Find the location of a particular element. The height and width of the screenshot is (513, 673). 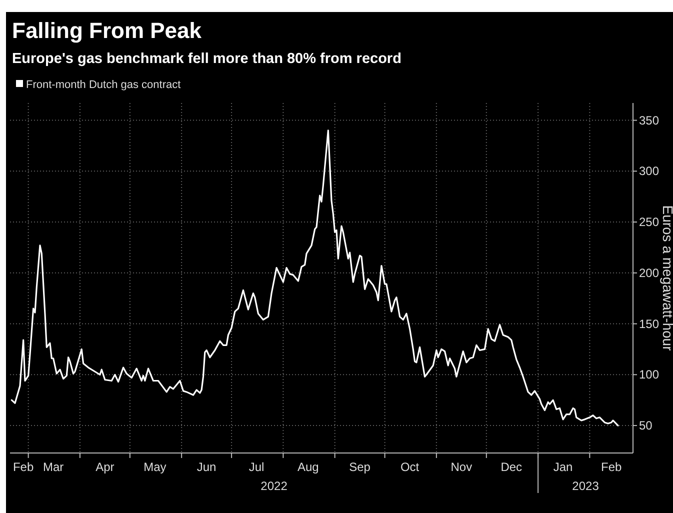

y-tick-label: 350 is located at coordinates (649, 120).